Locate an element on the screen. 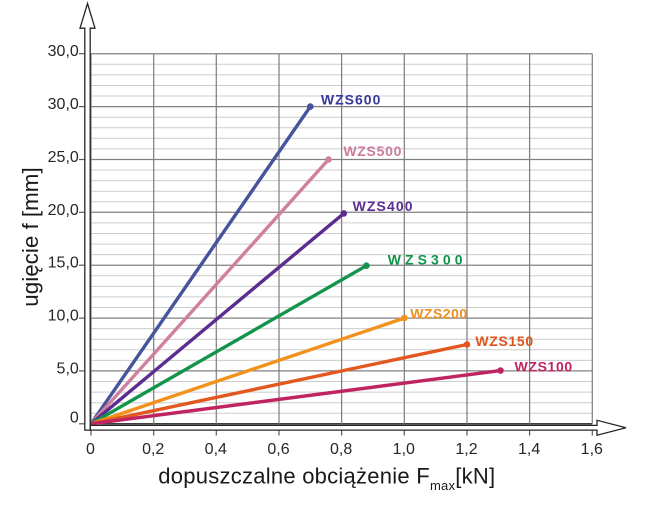 Image resolution: width=649 pixels, height=511 pixels. svg-text: WZS500 is located at coordinates (372, 151).